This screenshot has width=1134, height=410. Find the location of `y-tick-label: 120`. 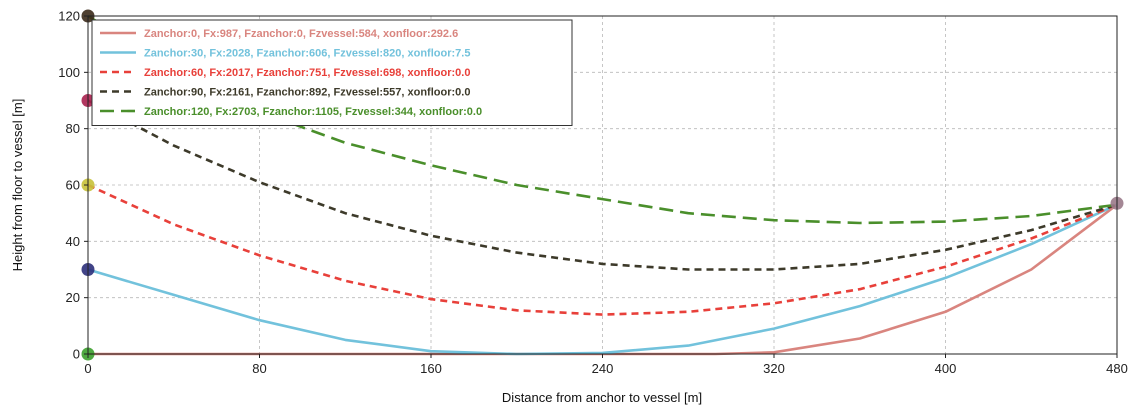

y-tick-label: 120 is located at coordinates (69, 16).